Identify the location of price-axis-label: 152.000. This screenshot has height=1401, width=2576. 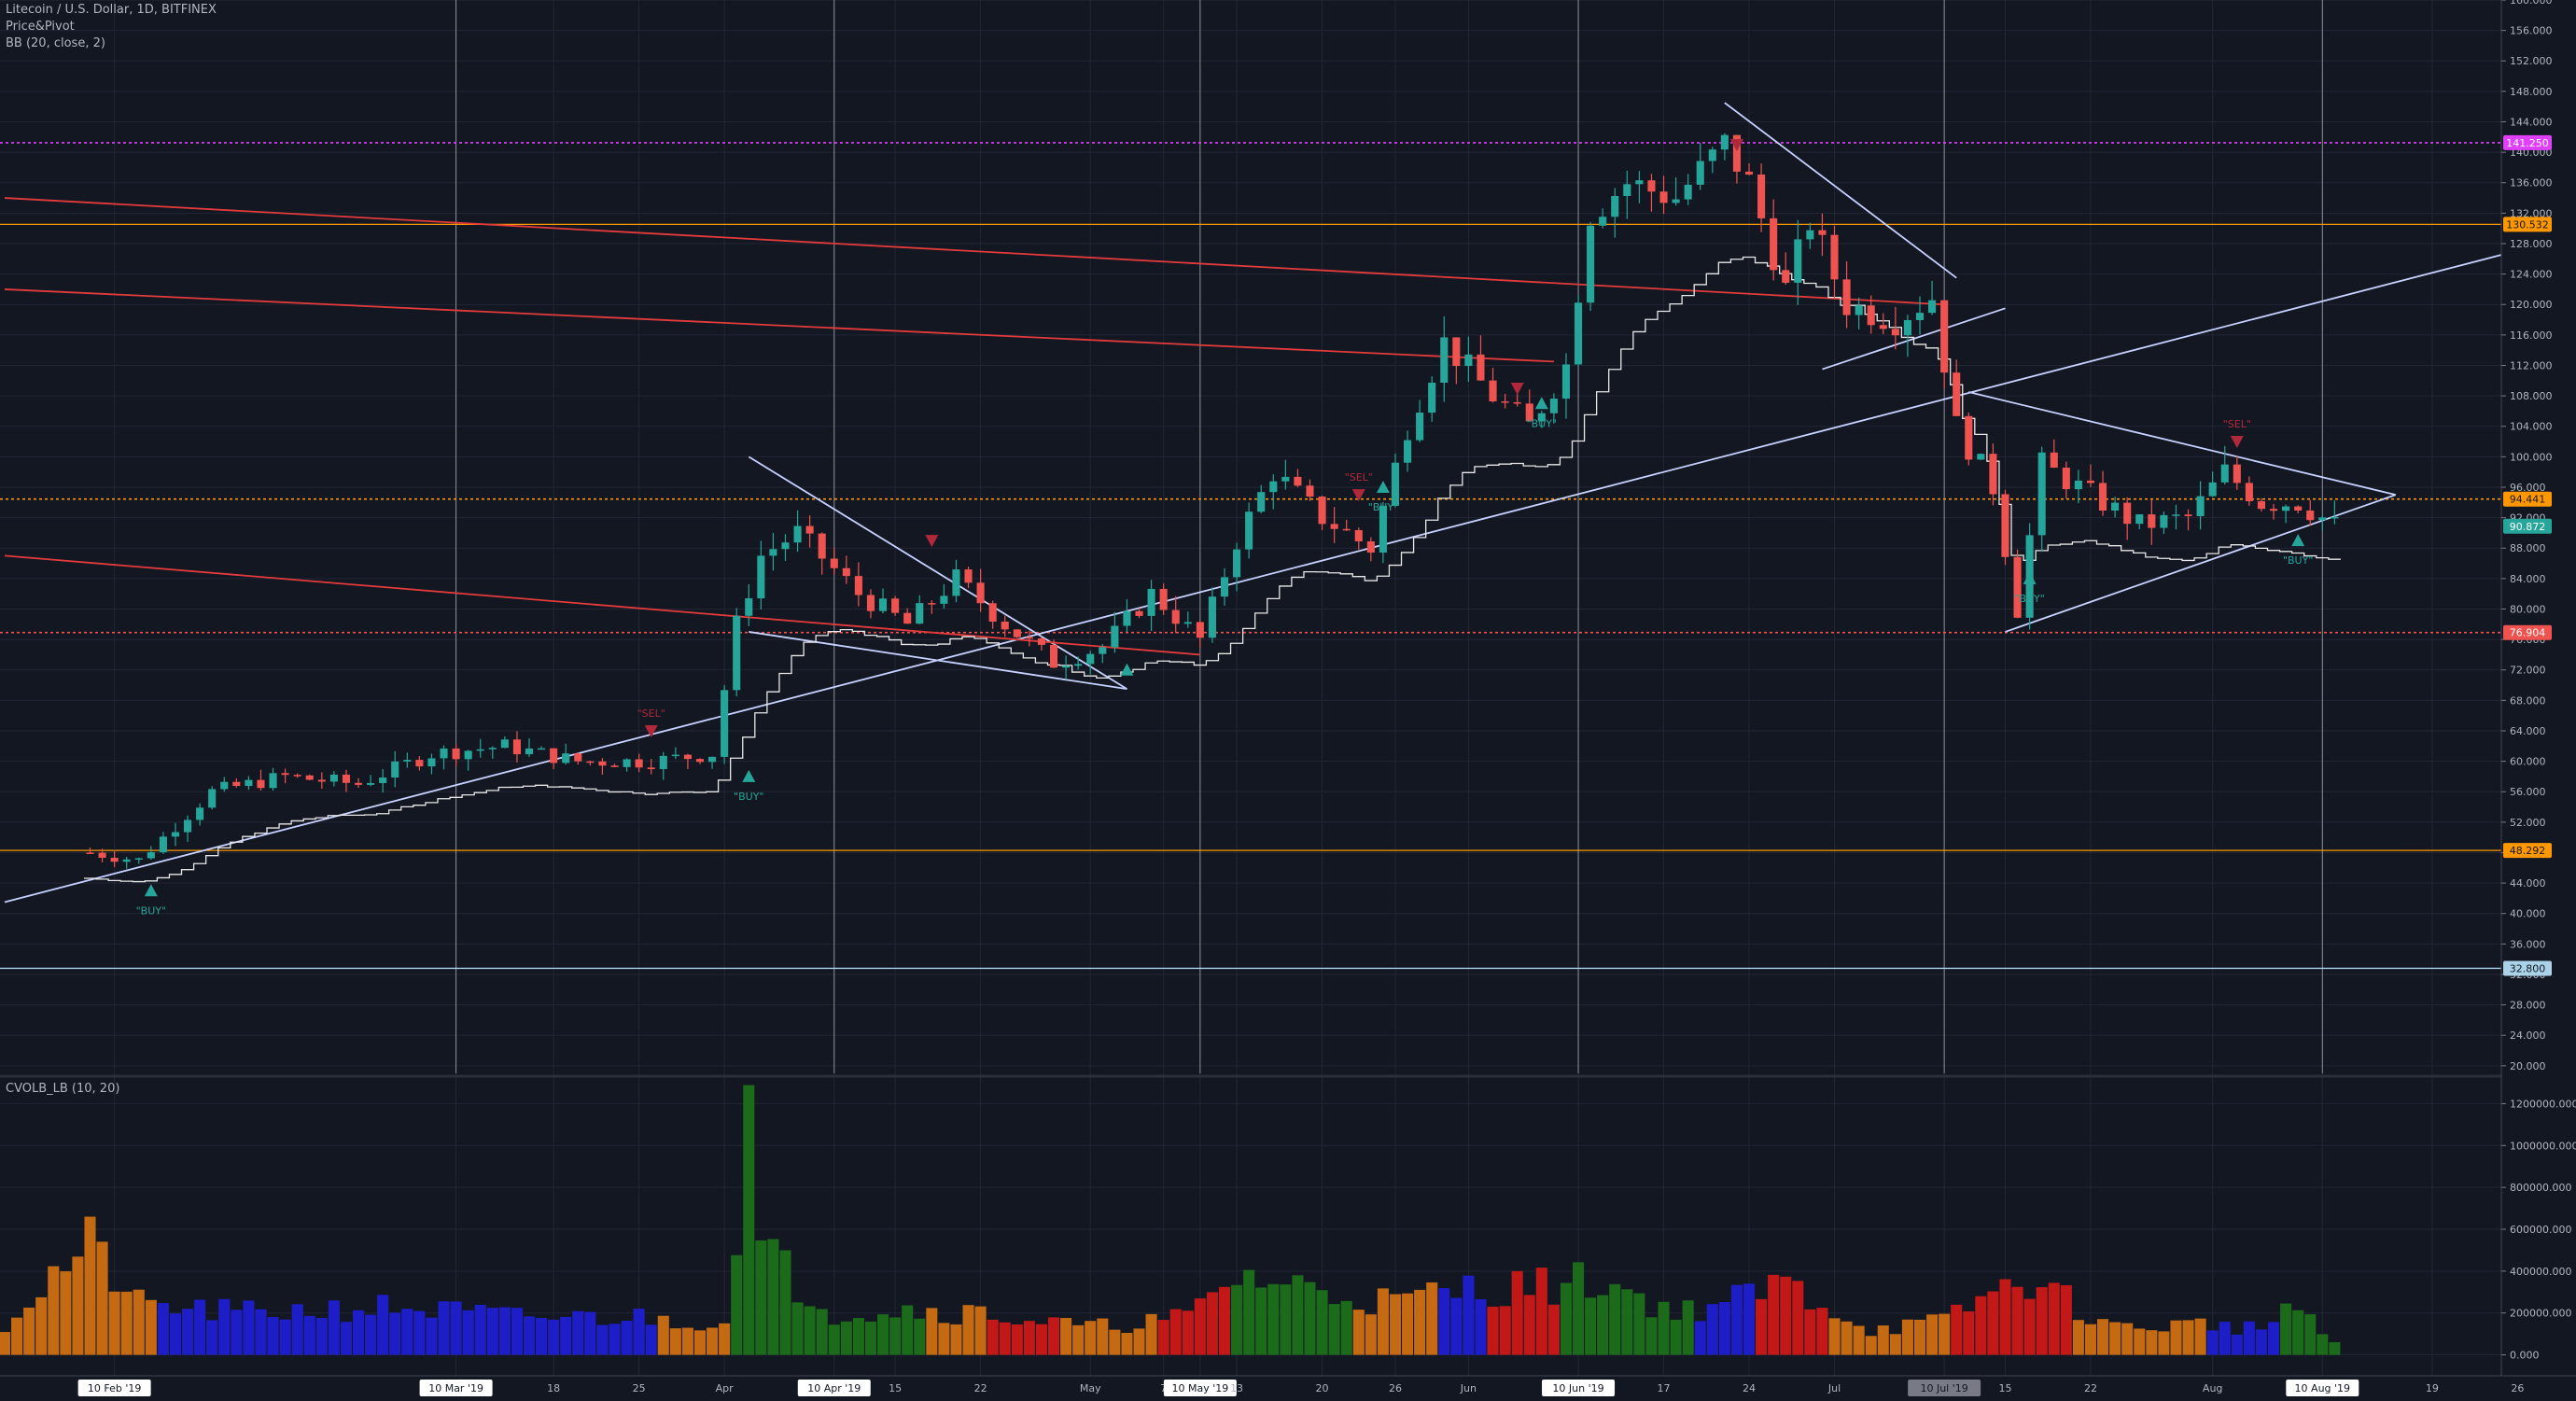
(2531, 61).